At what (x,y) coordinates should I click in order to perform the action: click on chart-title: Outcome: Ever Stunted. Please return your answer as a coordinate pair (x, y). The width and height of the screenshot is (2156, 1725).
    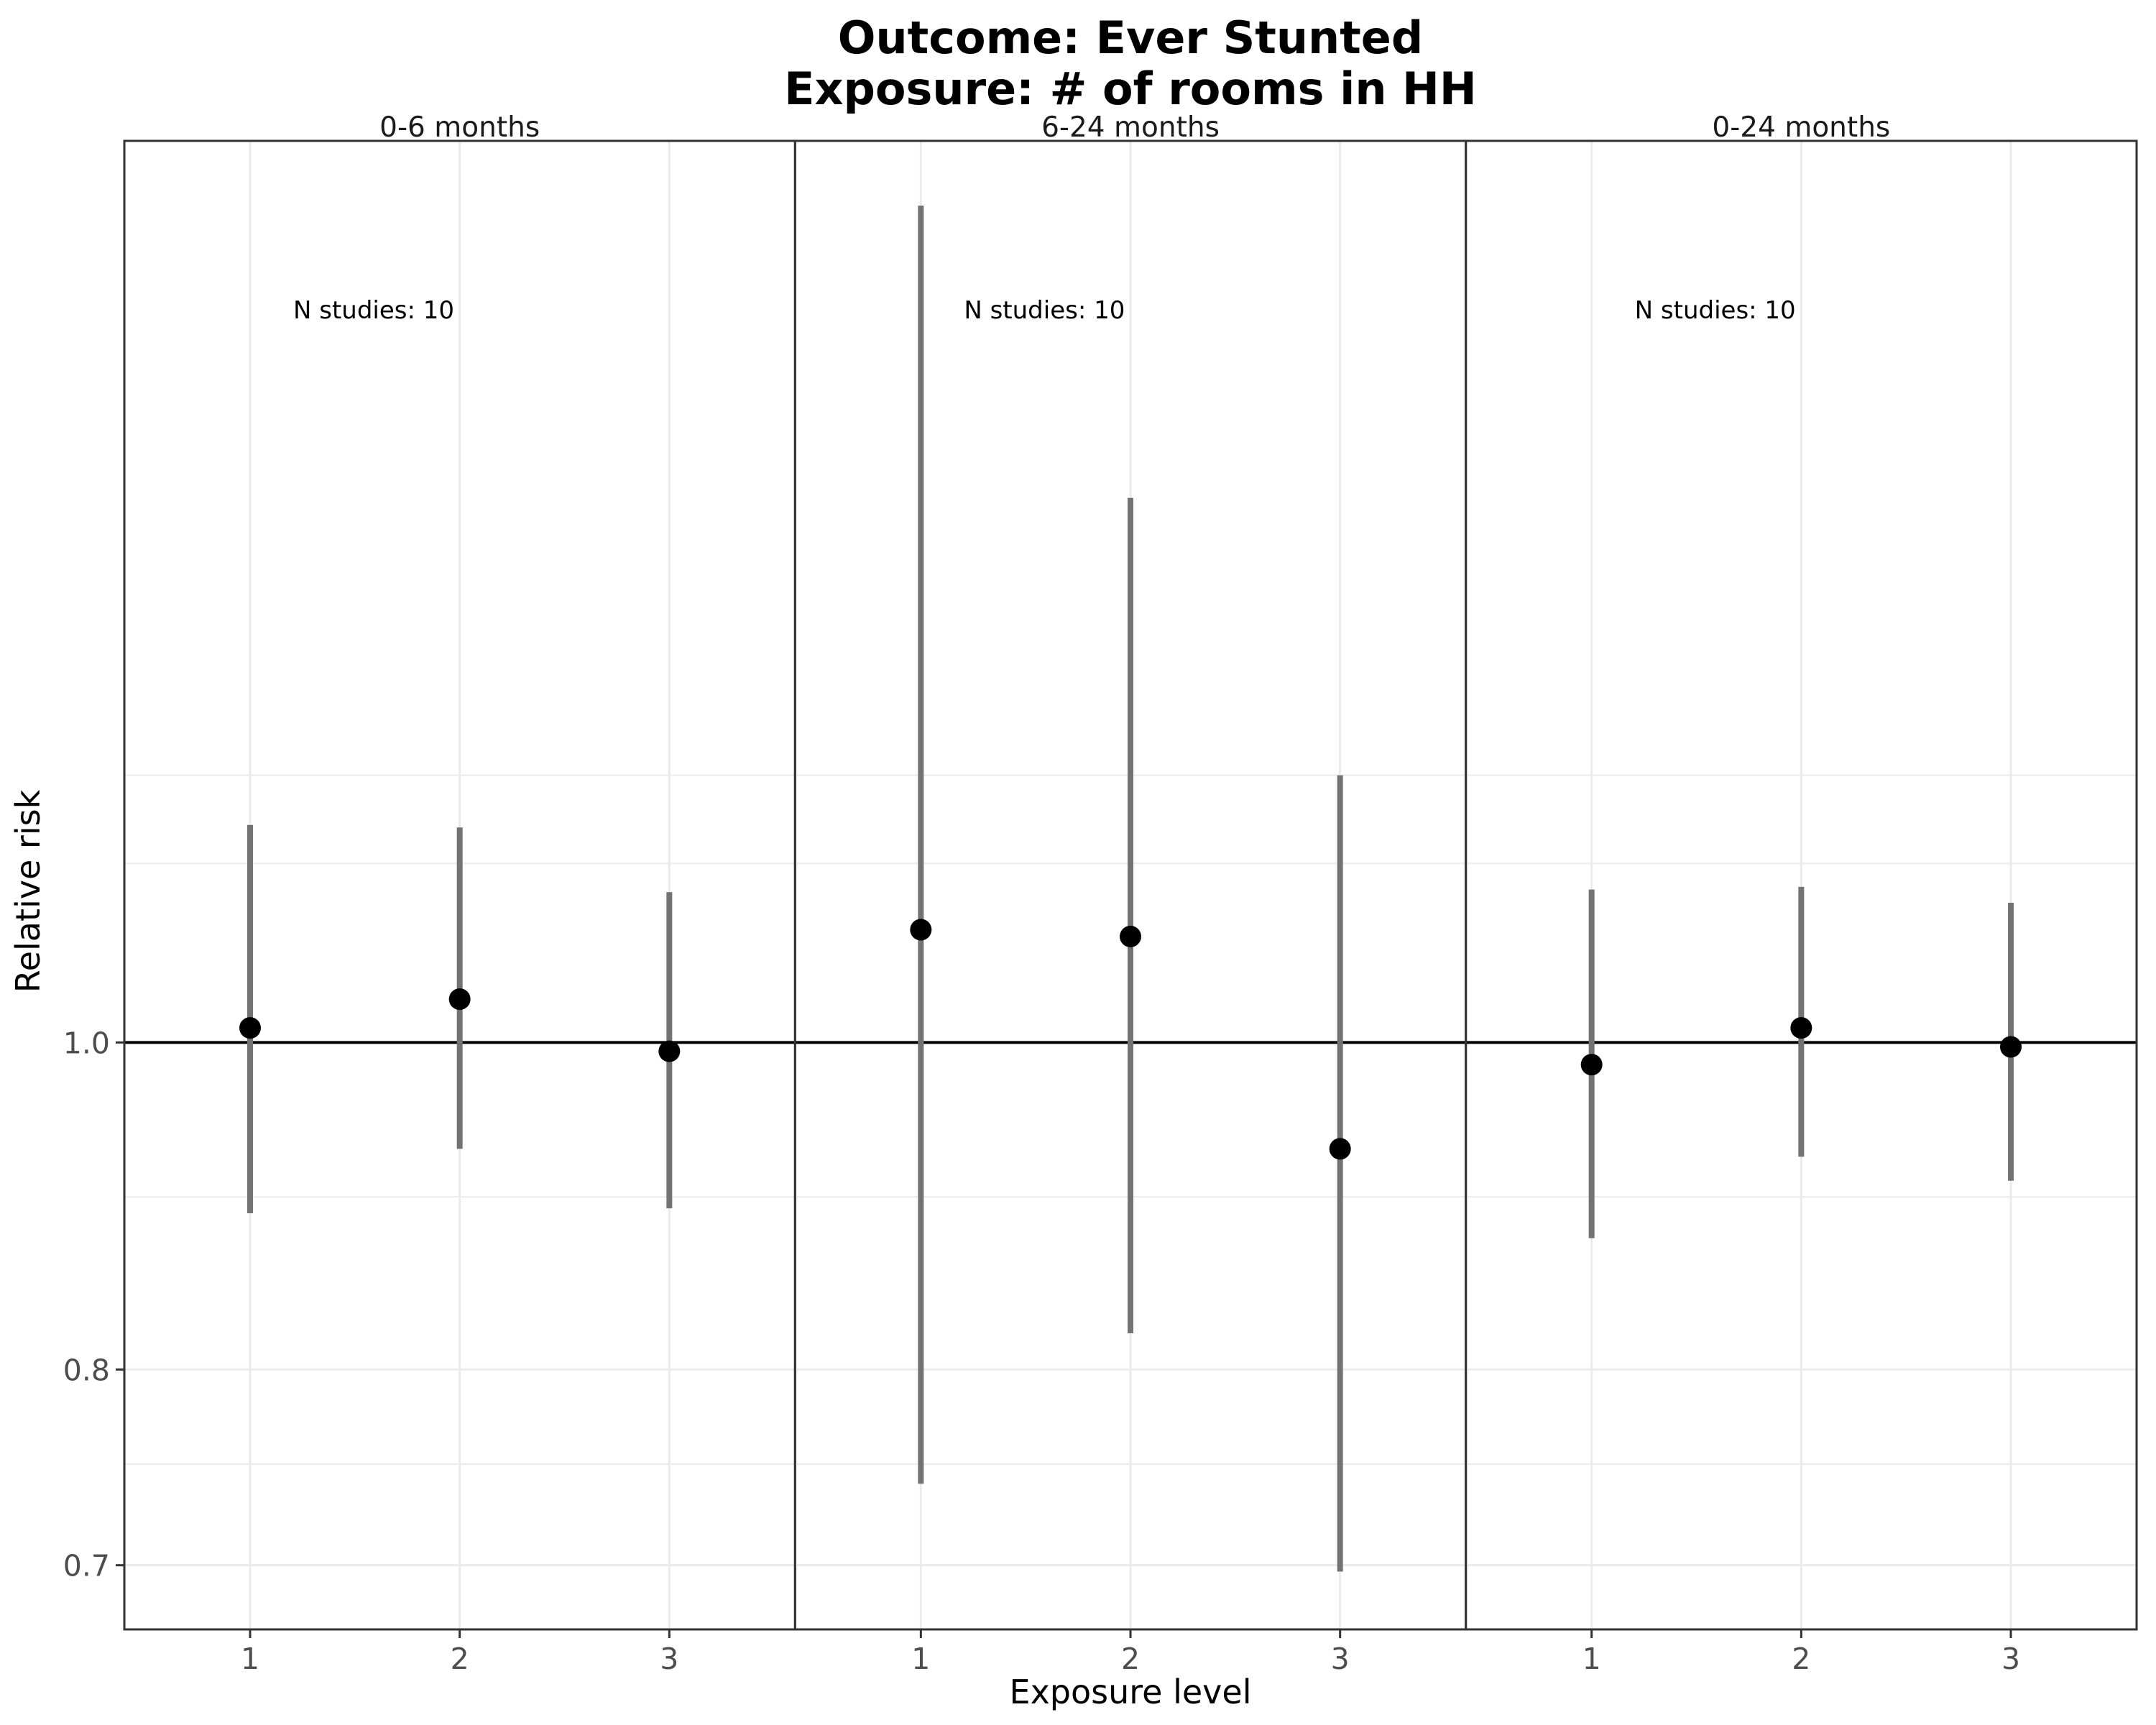
    Looking at the image, I should click on (1130, 38).